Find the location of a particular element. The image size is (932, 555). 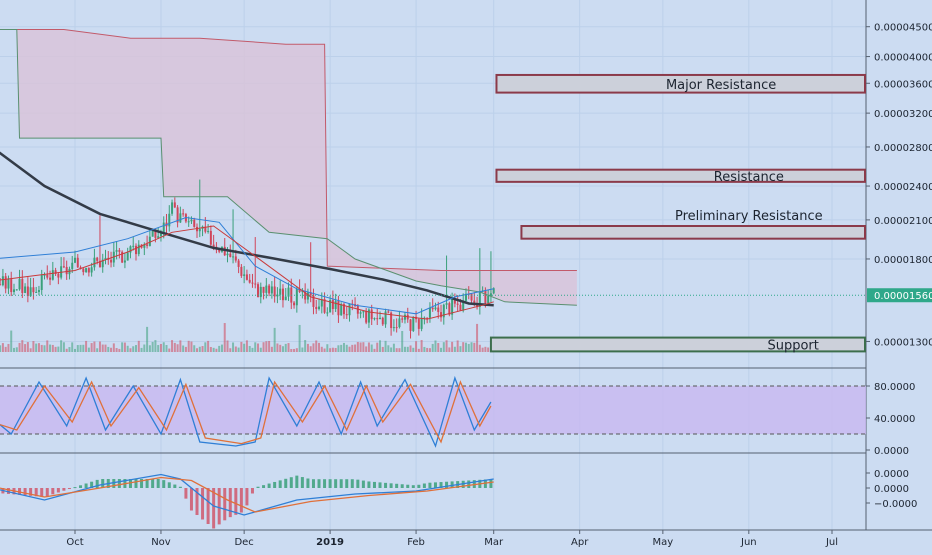

time-axis-label: 2019 is located at coordinates (330, 542).